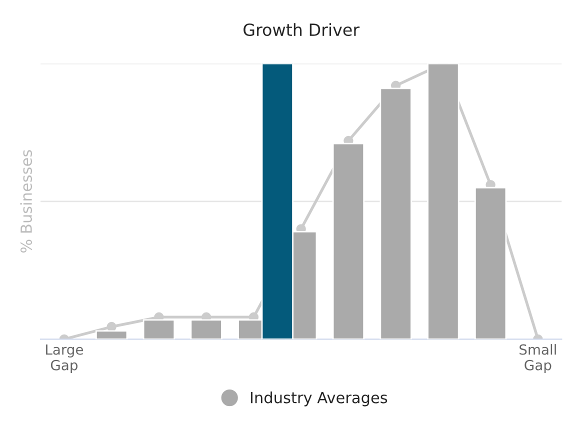  Describe the element at coordinates (538, 359) in the screenshot. I see `x-tick-label: Small Gap` at that location.